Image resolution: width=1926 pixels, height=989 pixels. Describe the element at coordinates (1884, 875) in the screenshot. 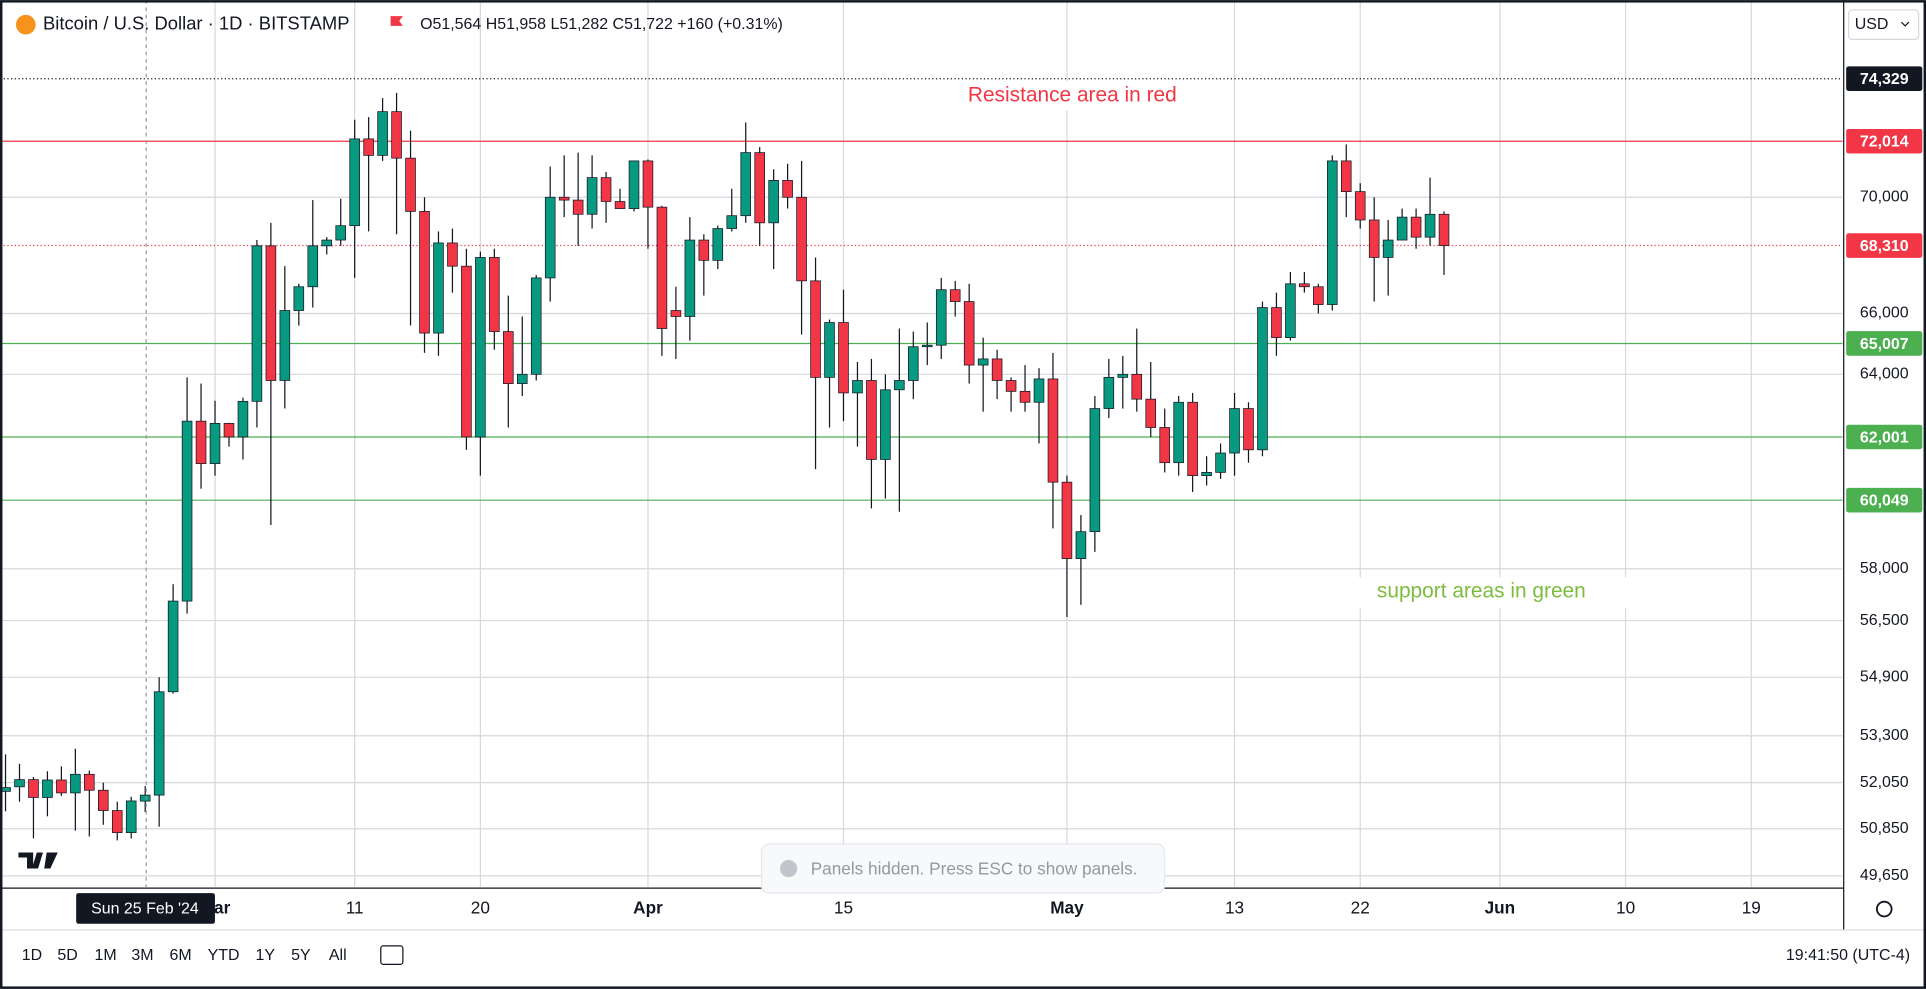

I see `y-tick-label: 49,650` at that location.